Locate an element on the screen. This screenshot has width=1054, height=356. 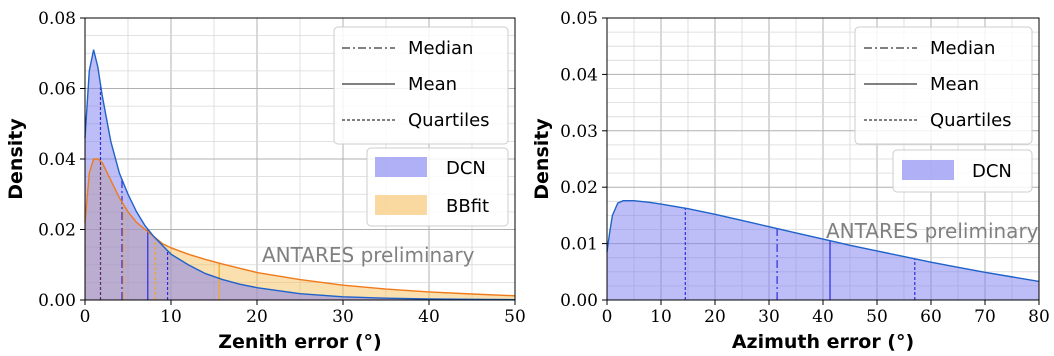
x-axis-label: Zenith error (°) is located at coordinates (299, 342).